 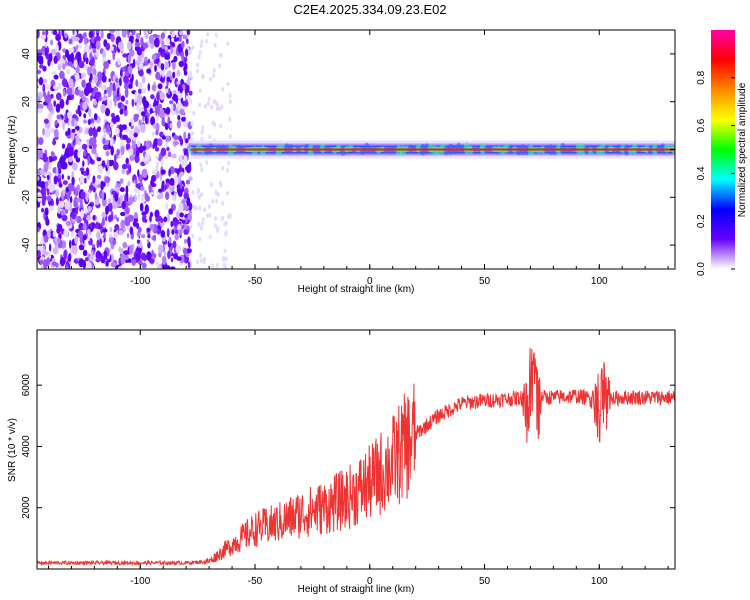 What do you see at coordinates (140, 281) in the screenshot?
I see `spectrogram-x-tick-label: -100` at bounding box center [140, 281].